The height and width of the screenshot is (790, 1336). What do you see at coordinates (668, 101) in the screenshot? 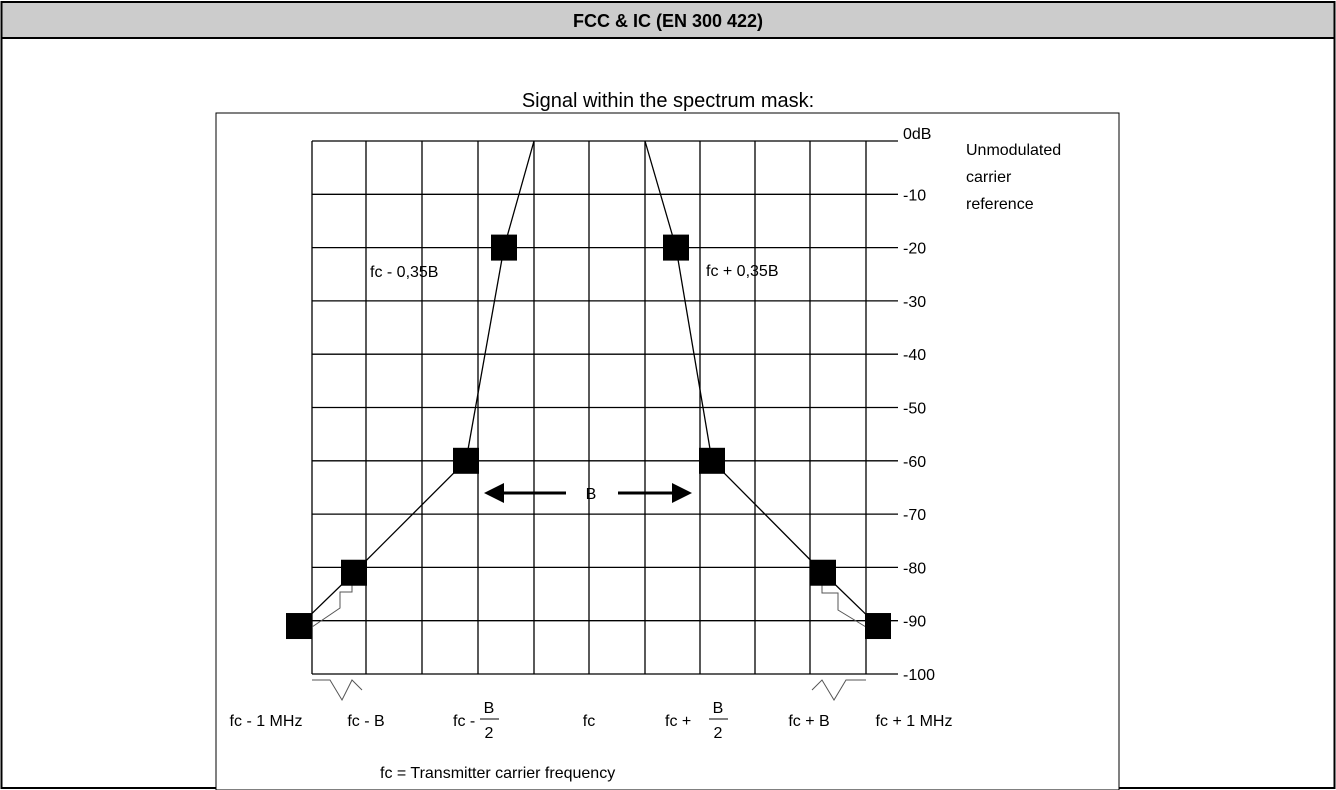
I see `figure-caption: Signal within the spectrum mask:` at bounding box center [668, 101].